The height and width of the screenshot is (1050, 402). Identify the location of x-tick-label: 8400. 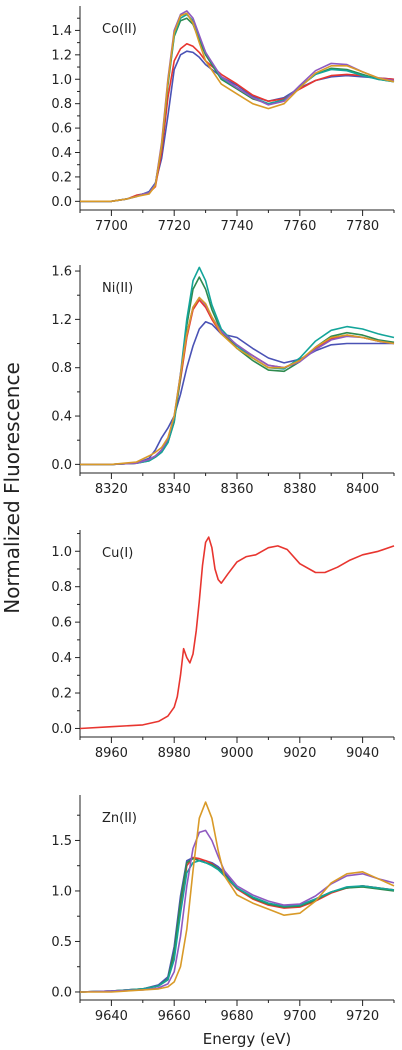
(362, 489).